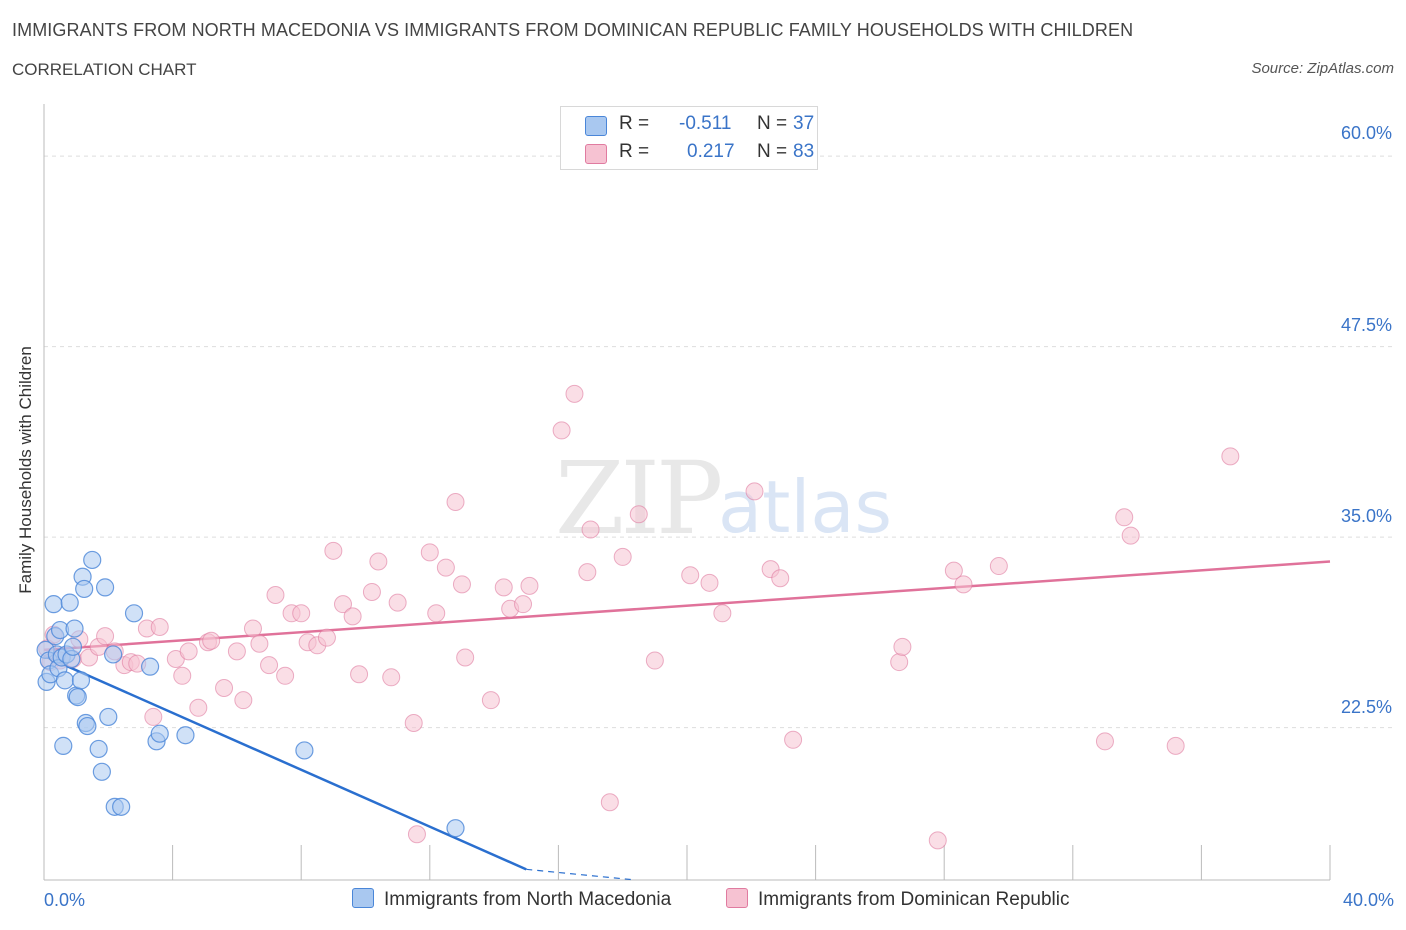 The height and width of the screenshot is (930, 1406). What do you see at coordinates (805, 507) in the screenshot?
I see `watermark-atlas: atlas` at bounding box center [805, 507].